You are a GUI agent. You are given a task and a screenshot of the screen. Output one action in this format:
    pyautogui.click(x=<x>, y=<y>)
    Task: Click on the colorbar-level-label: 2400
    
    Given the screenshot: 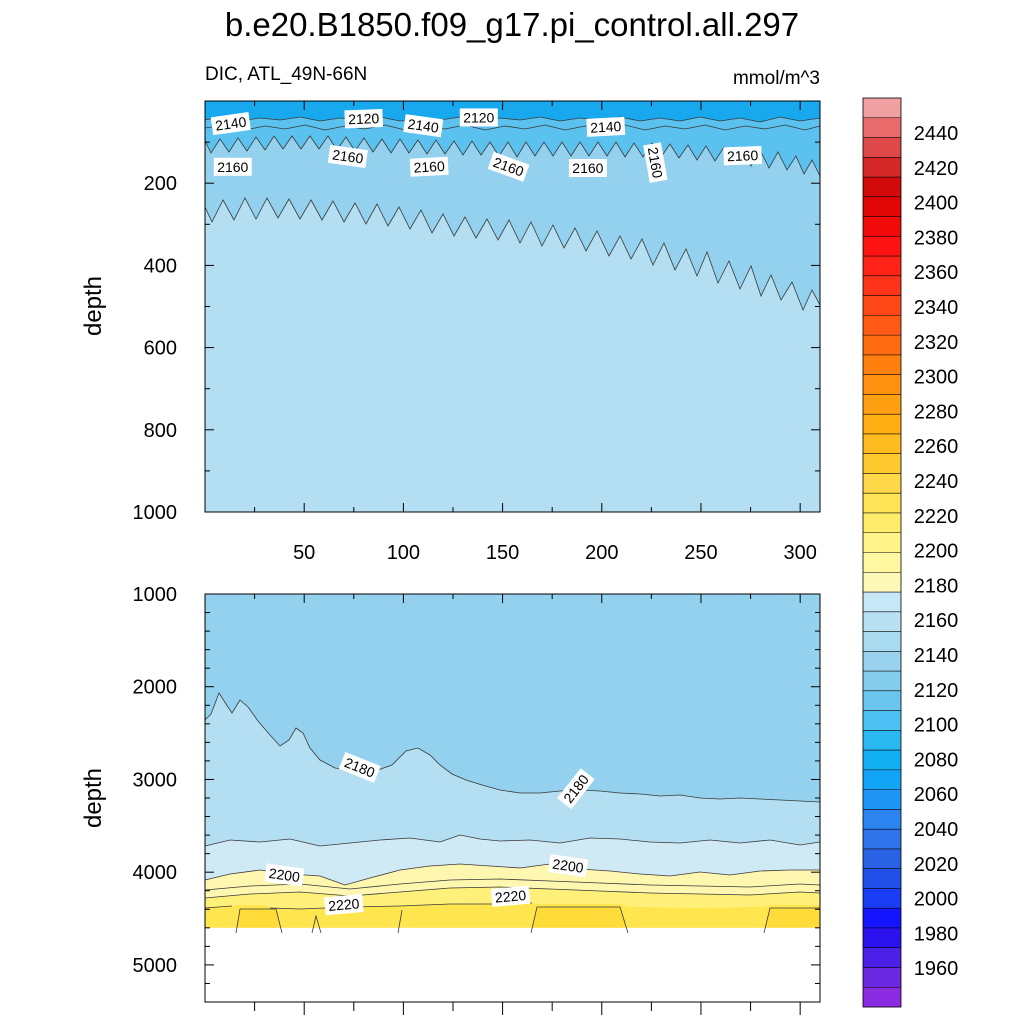 What is the action you would take?
    pyautogui.click(x=936, y=204)
    